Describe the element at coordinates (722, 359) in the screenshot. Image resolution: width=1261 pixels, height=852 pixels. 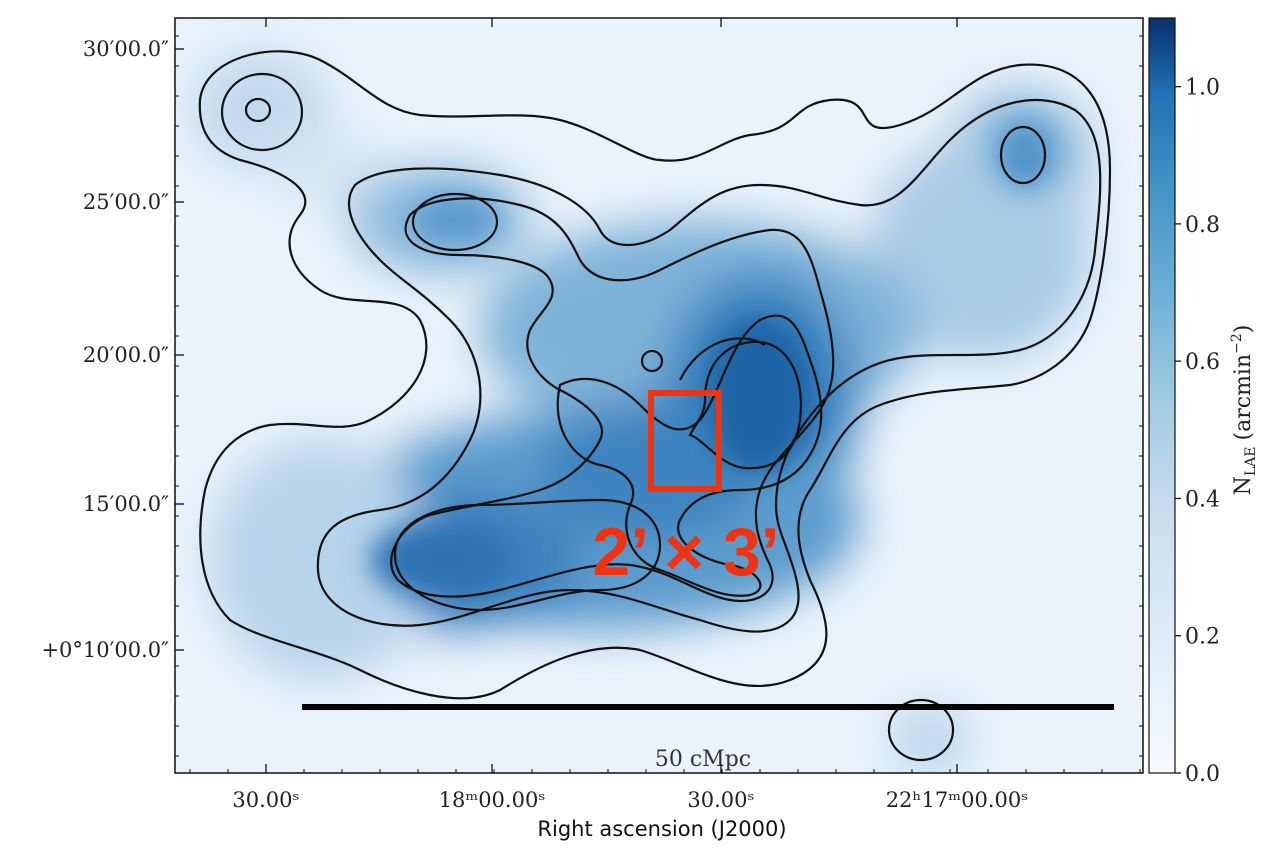
I see `contour-secondary-central` at that location.